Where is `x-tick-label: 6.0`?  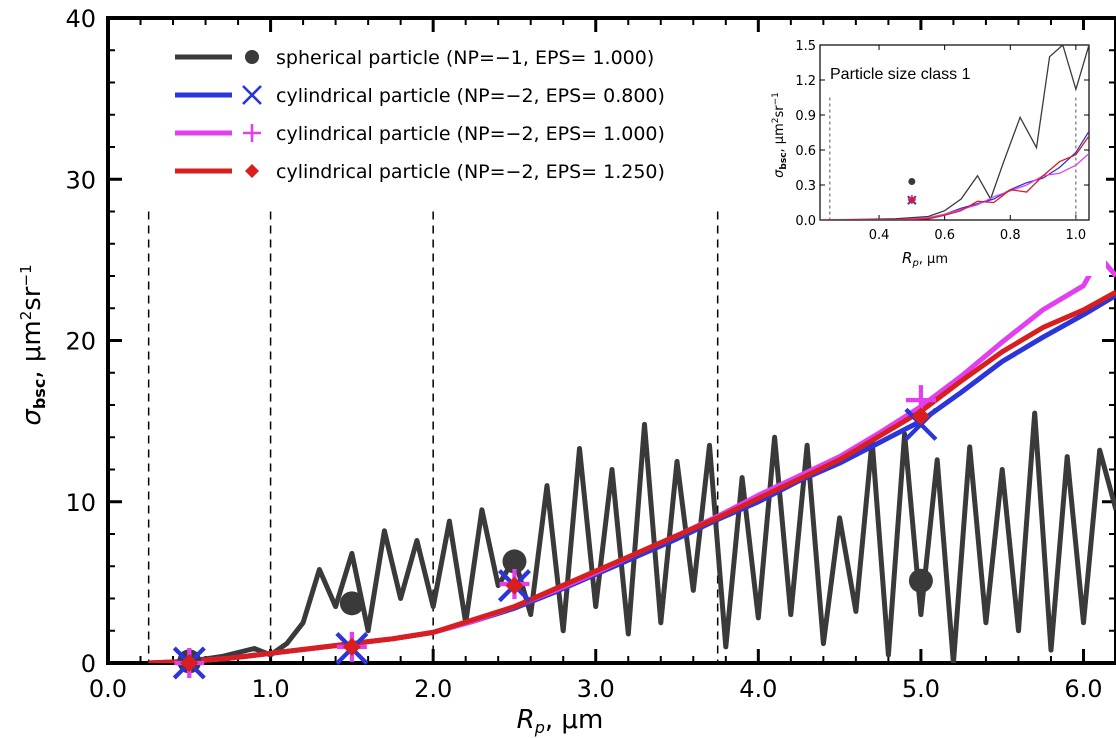
x-tick-label: 6.0 is located at coordinates (1083, 689).